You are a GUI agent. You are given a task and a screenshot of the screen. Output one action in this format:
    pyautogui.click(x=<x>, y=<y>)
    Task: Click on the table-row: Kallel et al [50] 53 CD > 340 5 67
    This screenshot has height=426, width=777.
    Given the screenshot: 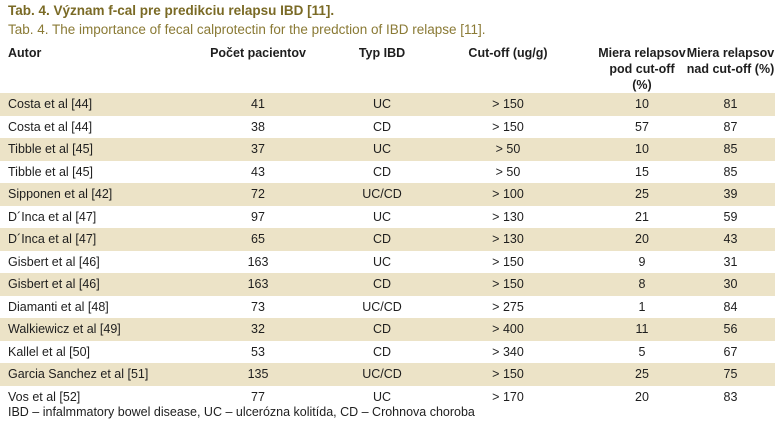 What is the action you would take?
    pyautogui.click(x=387, y=351)
    